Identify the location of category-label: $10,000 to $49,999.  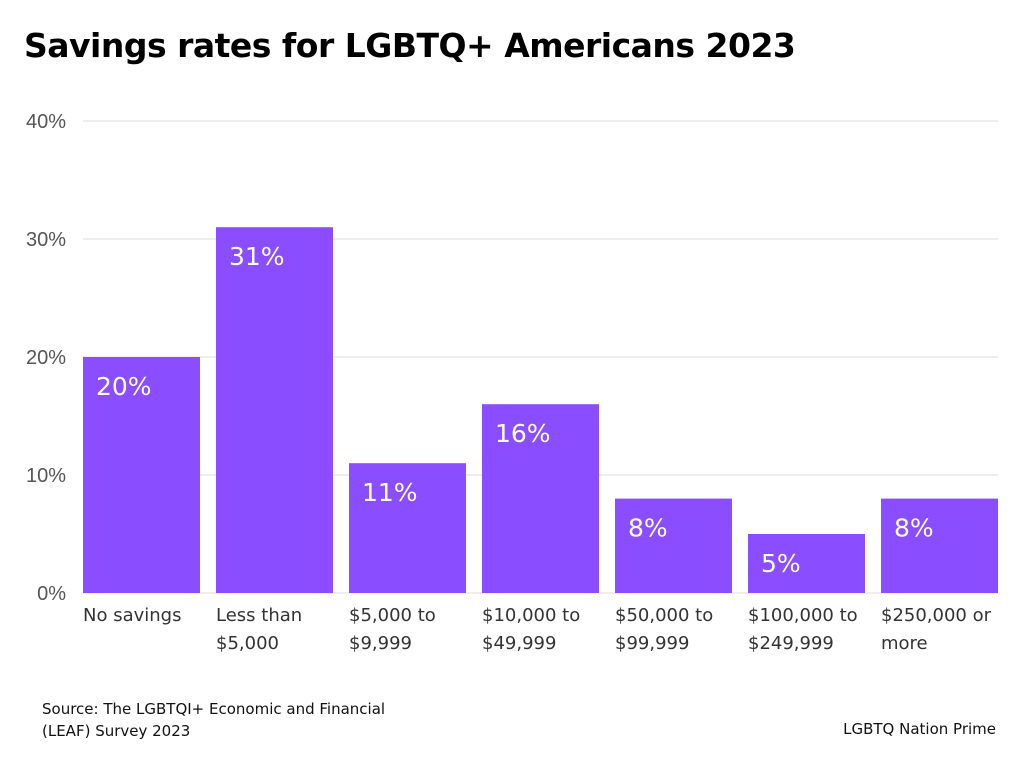
(531, 629).